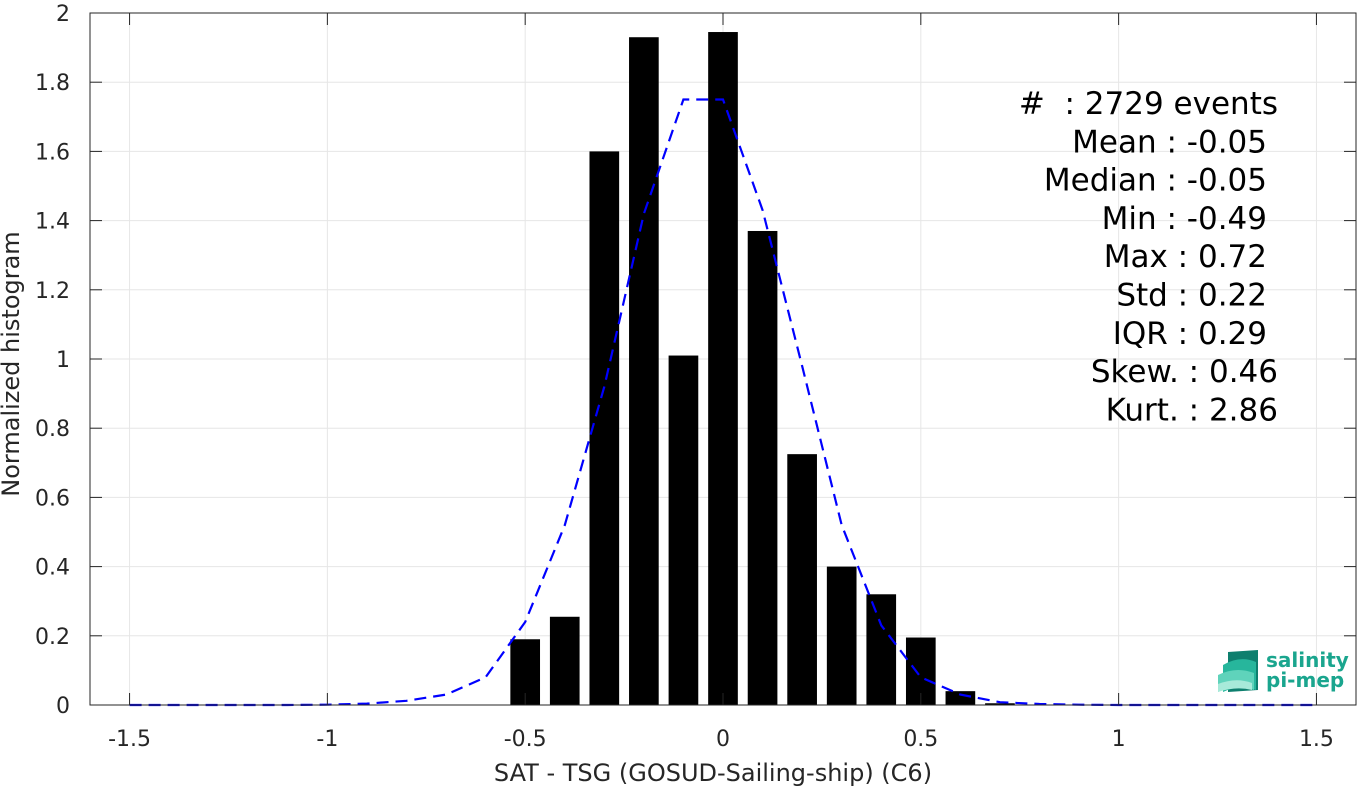  What do you see at coordinates (52, 152) in the screenshot?
I see `y-tick-label: 1.6` at bounding box center [52, 152].